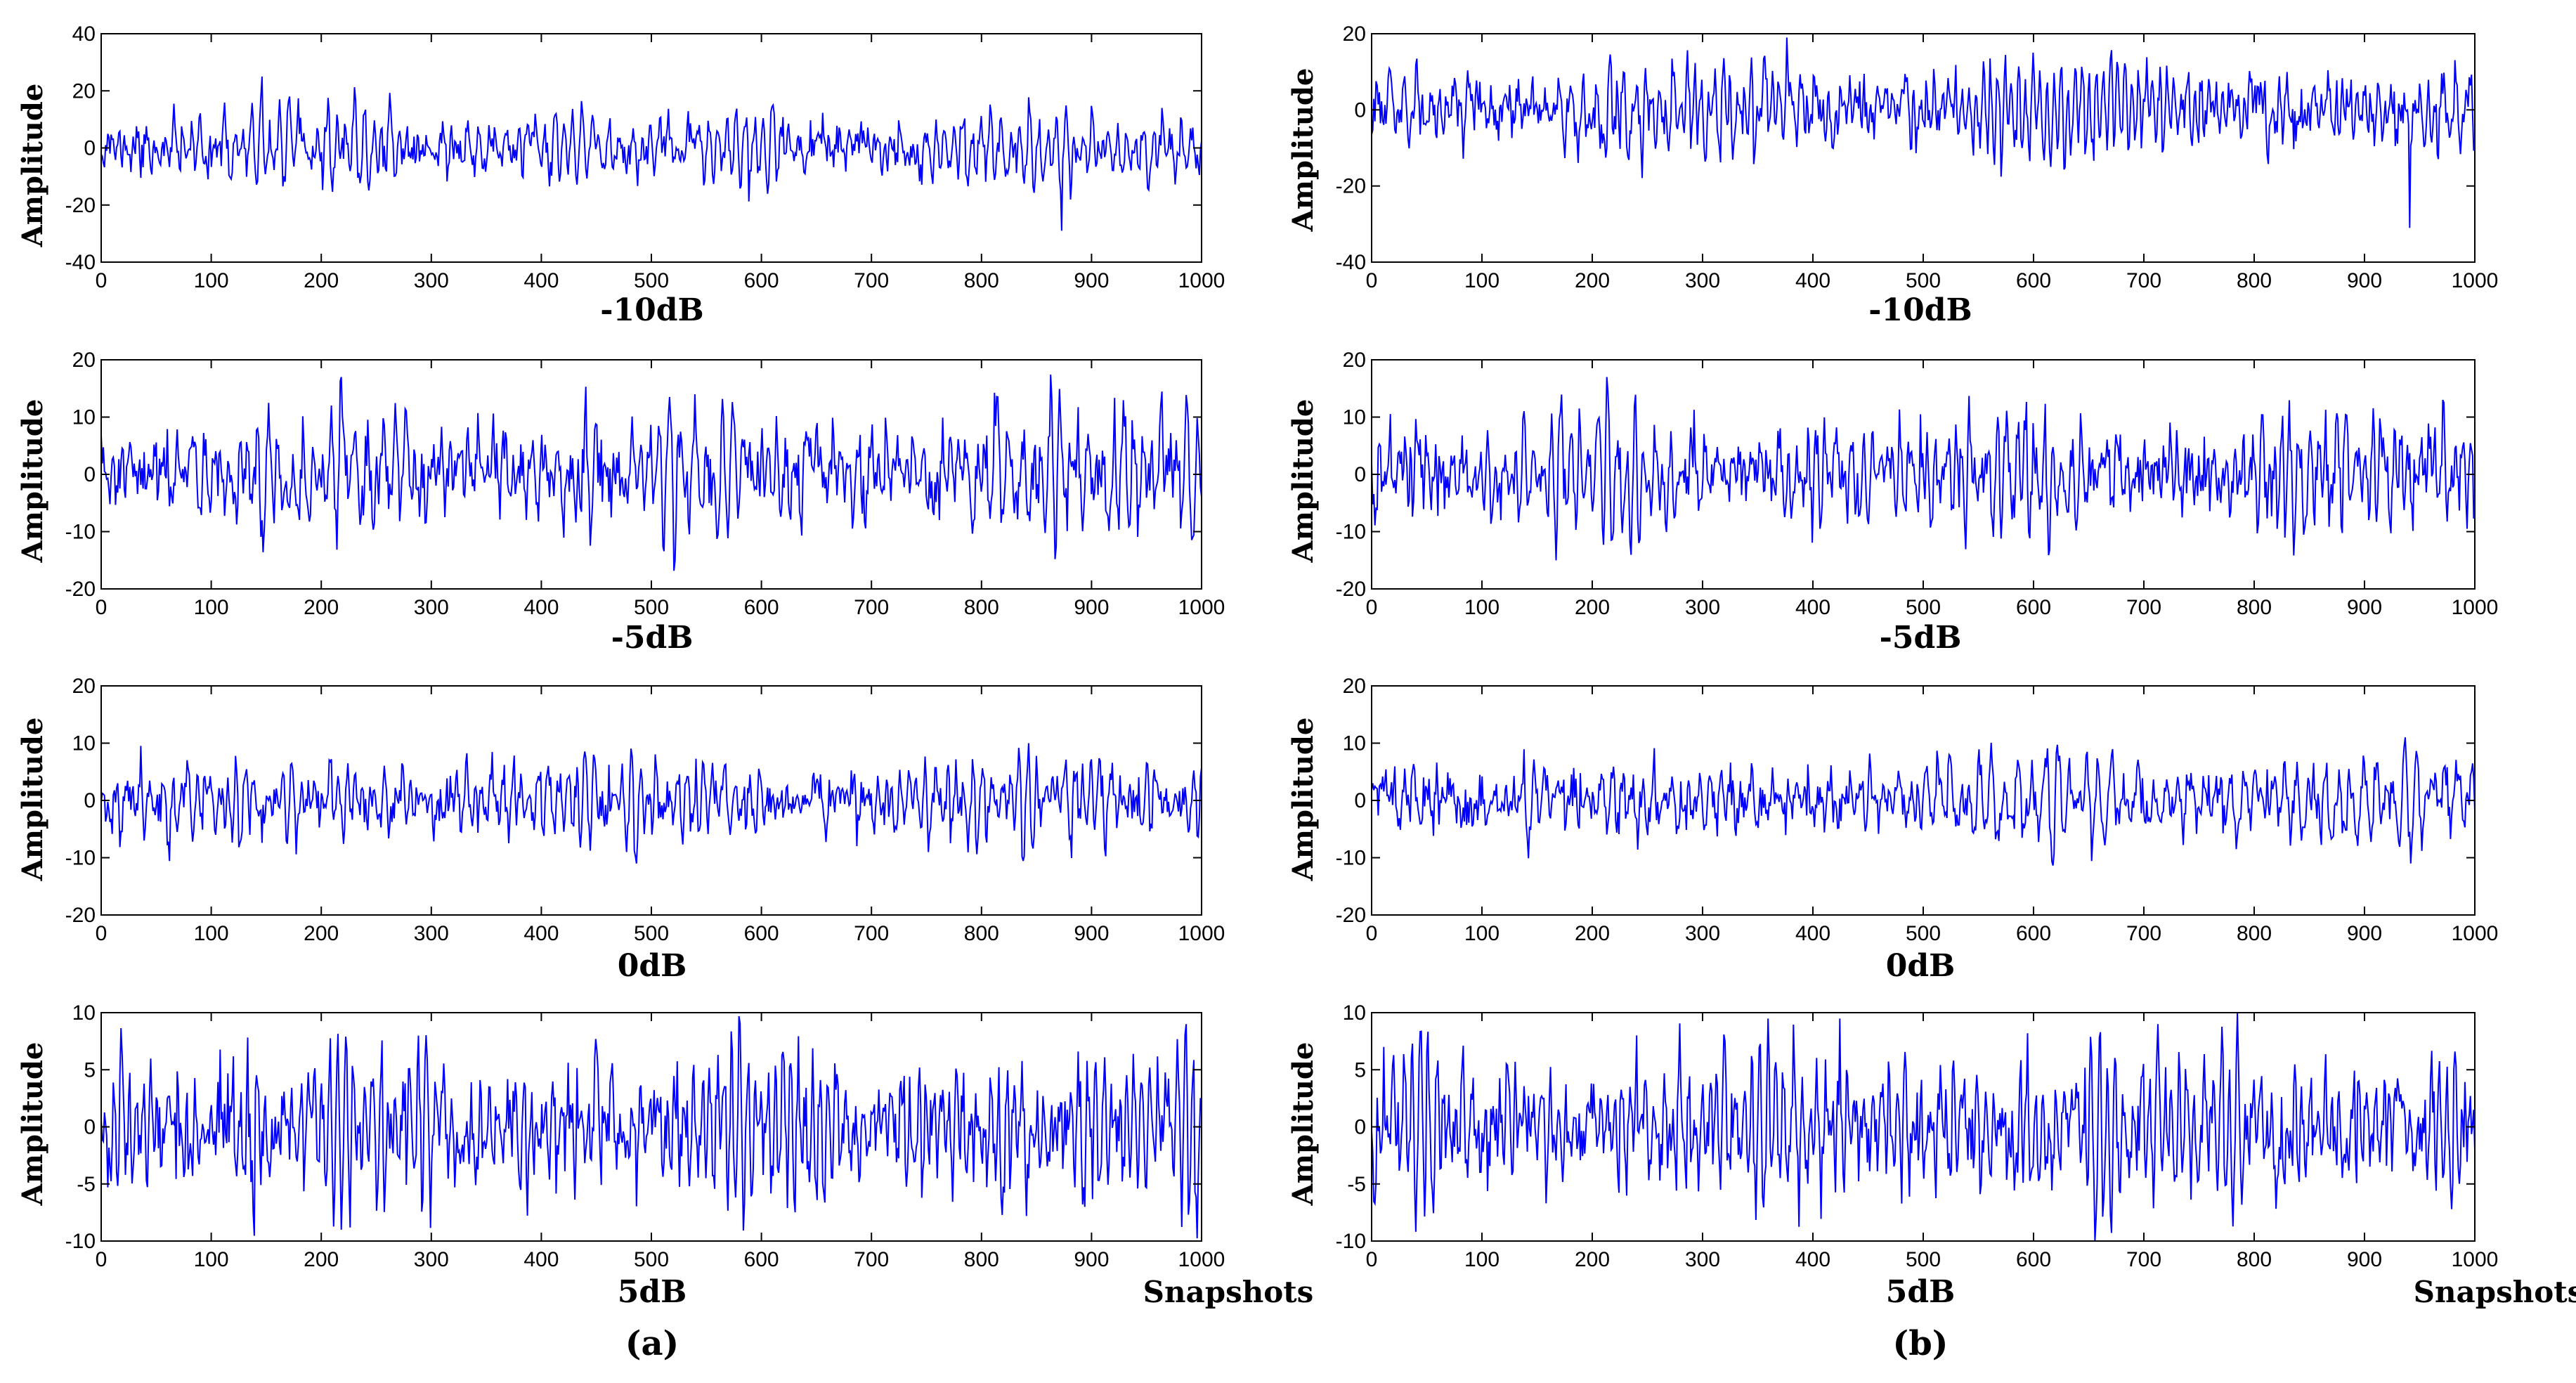 The height and width of the screenshot is (1383, 2576). Describe the element at coordinates (651, 310) in the screenshot. I see `caption-a1: -10dB` at that location.